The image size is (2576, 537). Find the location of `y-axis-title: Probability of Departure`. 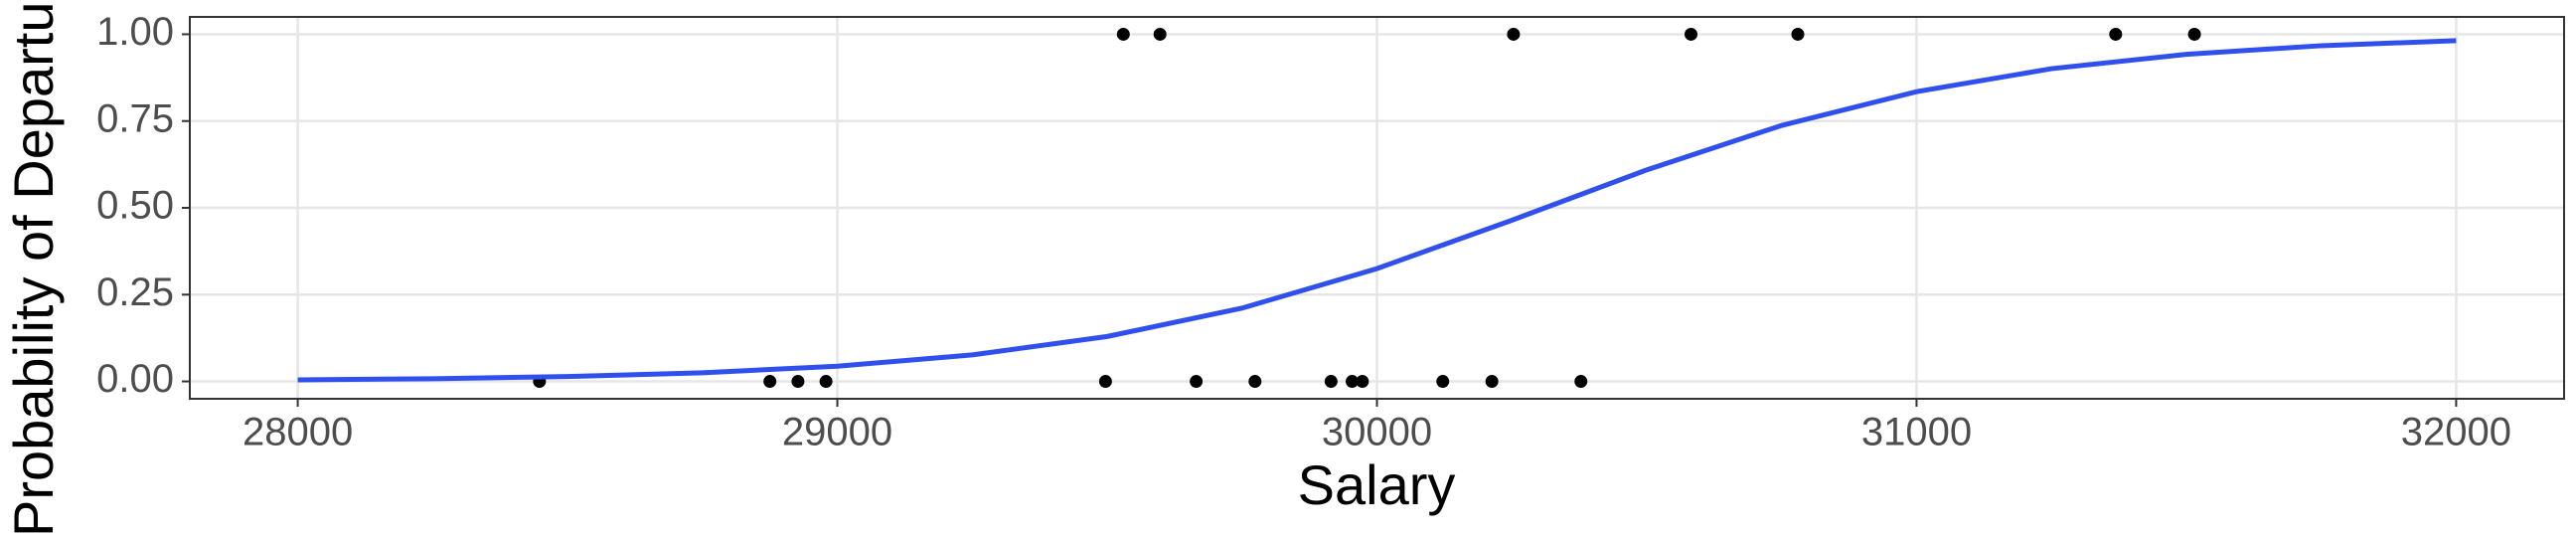

y-axis-title: Probability of Departure is located at coordinates (33, 268).